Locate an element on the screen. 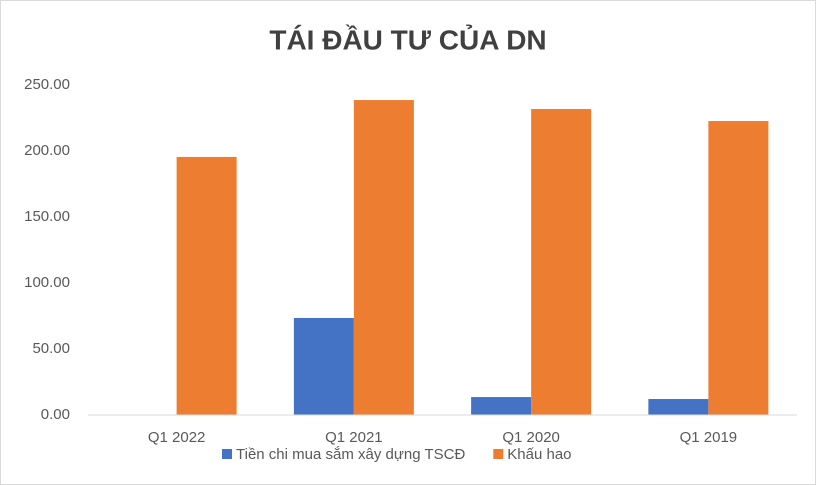  x-tick-label: Q1 2020 is located at coordinates (531, 437).